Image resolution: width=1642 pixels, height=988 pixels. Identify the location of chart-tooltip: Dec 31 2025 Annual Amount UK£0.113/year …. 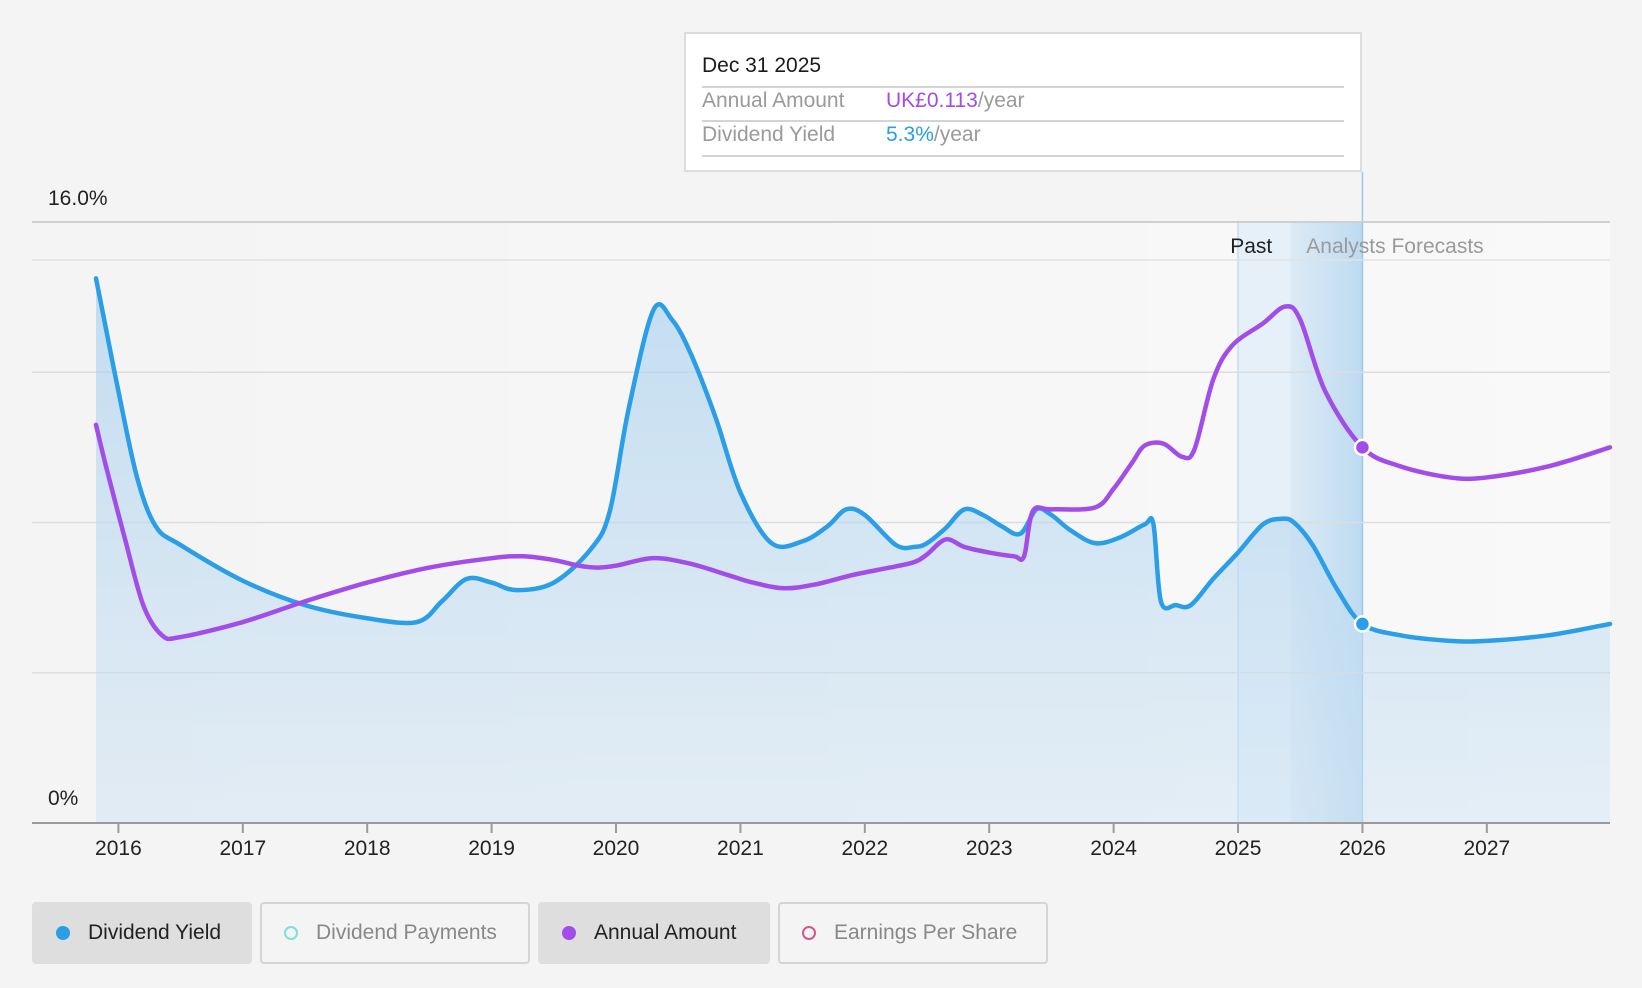
(1023, 102).